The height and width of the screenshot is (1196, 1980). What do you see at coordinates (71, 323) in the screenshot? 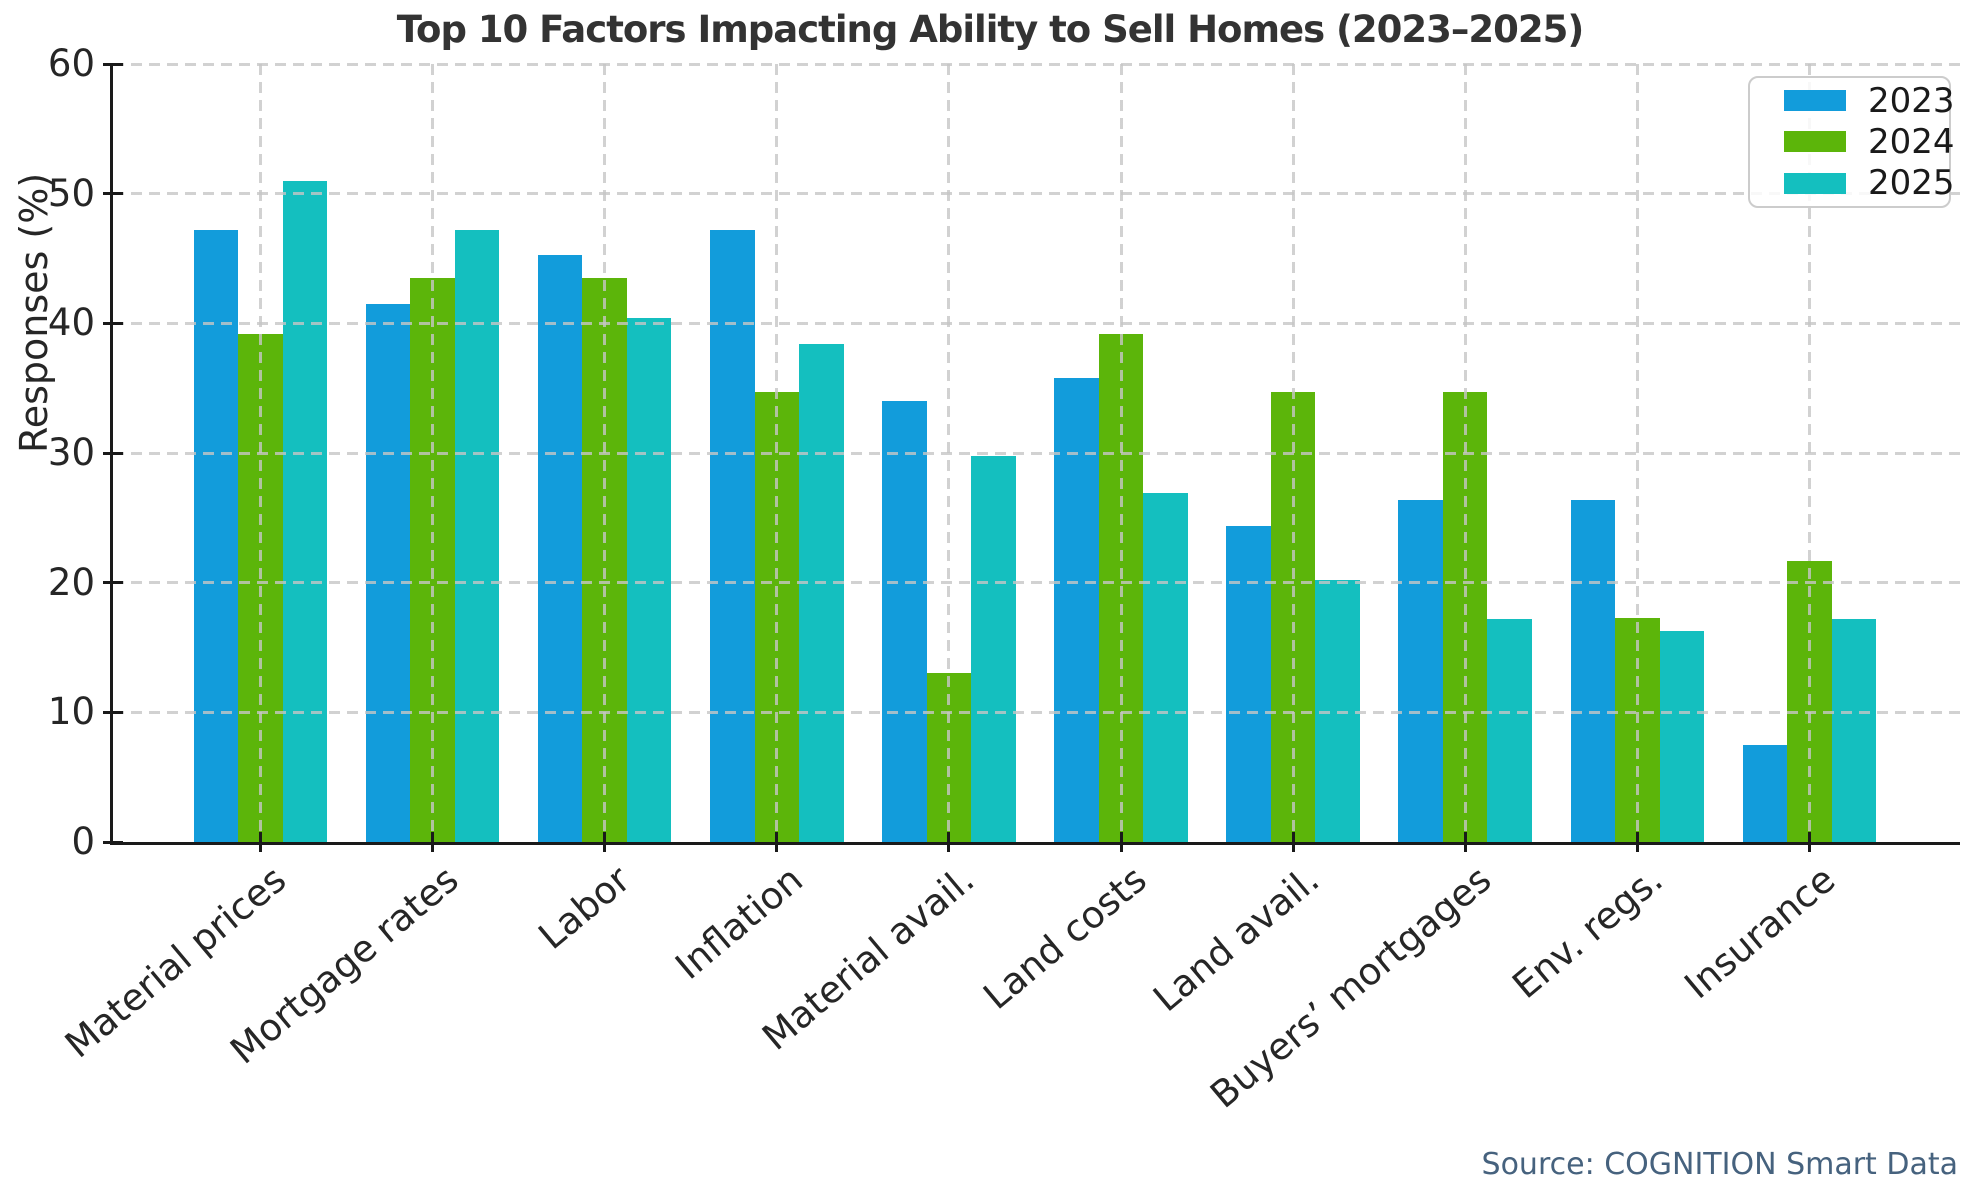
I see `y-tick-label: 40` at bounding box center [71, 323].